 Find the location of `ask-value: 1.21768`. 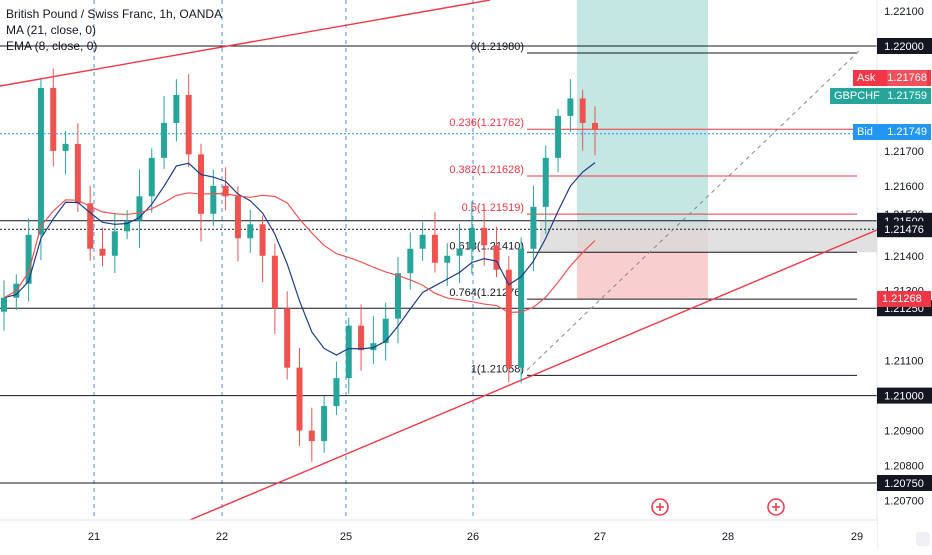

ask-value: 1.21768 is located at coordinates (907, 78).